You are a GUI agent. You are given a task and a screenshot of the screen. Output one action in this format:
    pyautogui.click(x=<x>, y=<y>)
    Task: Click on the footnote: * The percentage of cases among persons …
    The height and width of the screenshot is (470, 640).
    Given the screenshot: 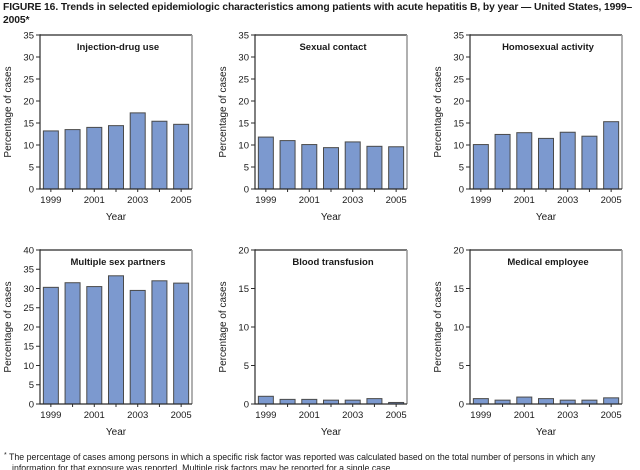 What is the action you would take?
    pyautogui.click(x=320, y=461)
    